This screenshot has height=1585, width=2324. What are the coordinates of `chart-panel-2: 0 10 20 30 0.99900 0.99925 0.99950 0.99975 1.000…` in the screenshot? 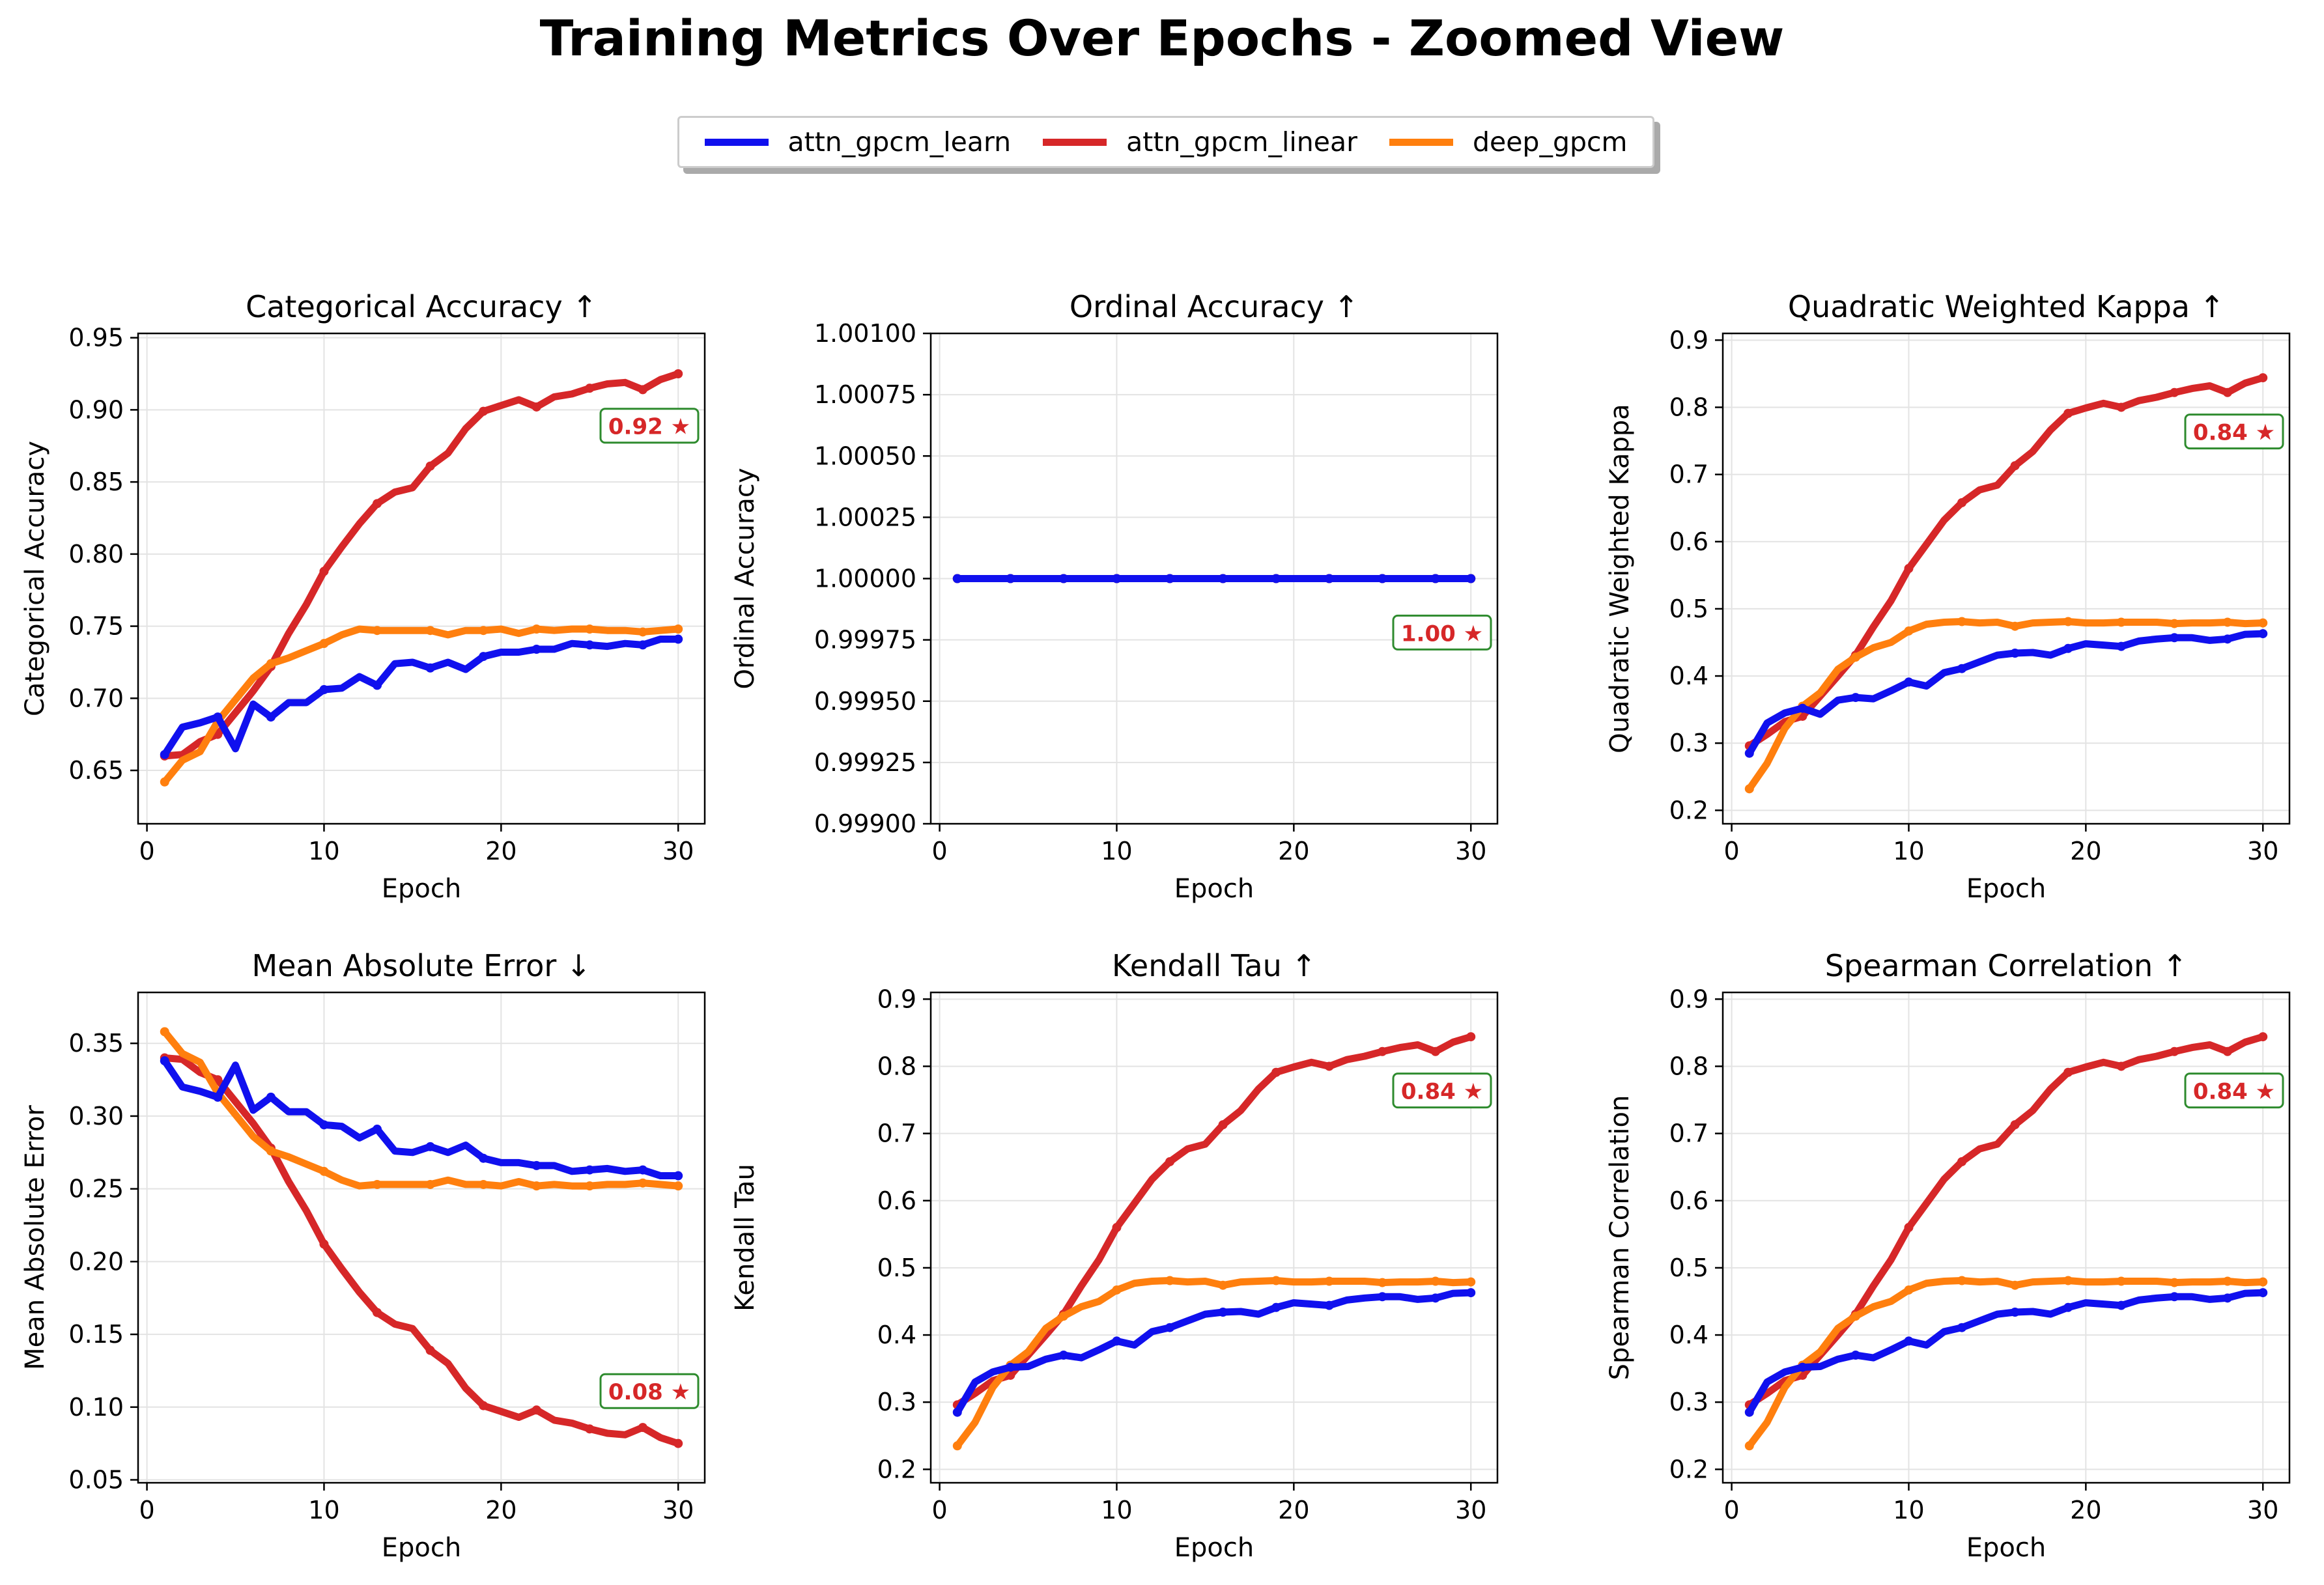 It's located at (1114, 596).